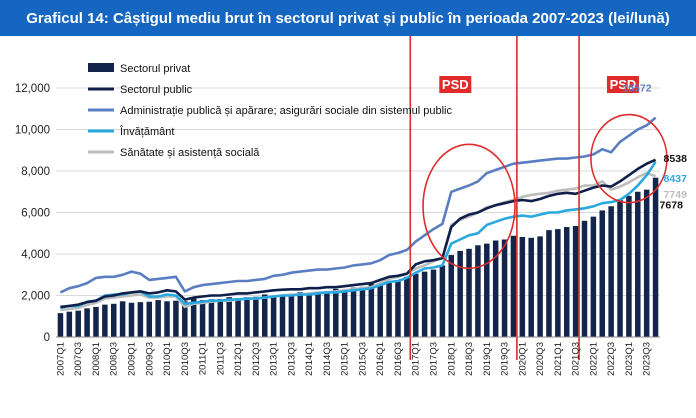 Image resolution: width=696 pixels, height=418 pixels. I want to click on x-tick-label: 2020Q3, so click(540, 359).